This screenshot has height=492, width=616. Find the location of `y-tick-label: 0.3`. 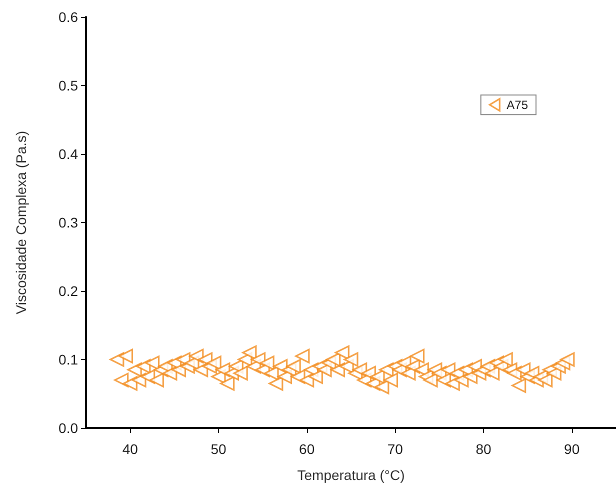

y-tick-label: 0.3 is located at coordinates (68, 222).